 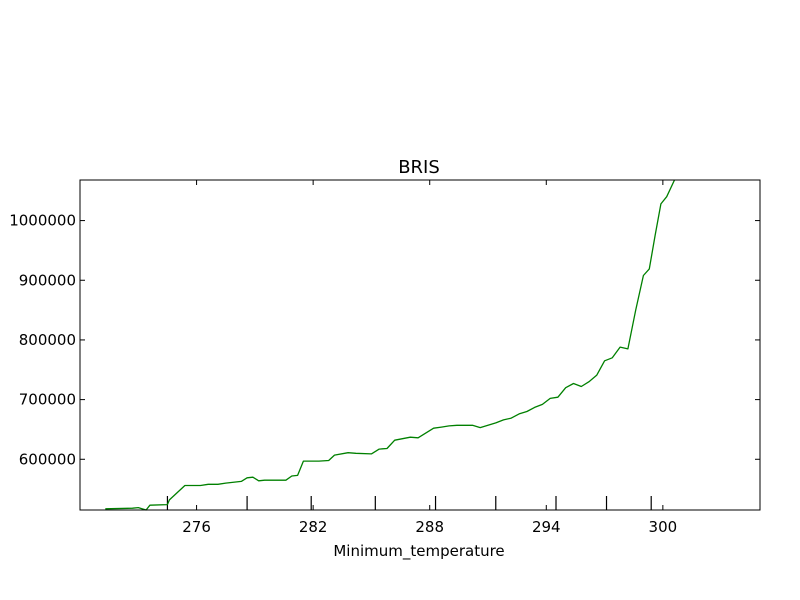 What do you see at coordinates (409, 503) in the screenshot?
I see `rug-ticks` at bounding box center [409, 503].